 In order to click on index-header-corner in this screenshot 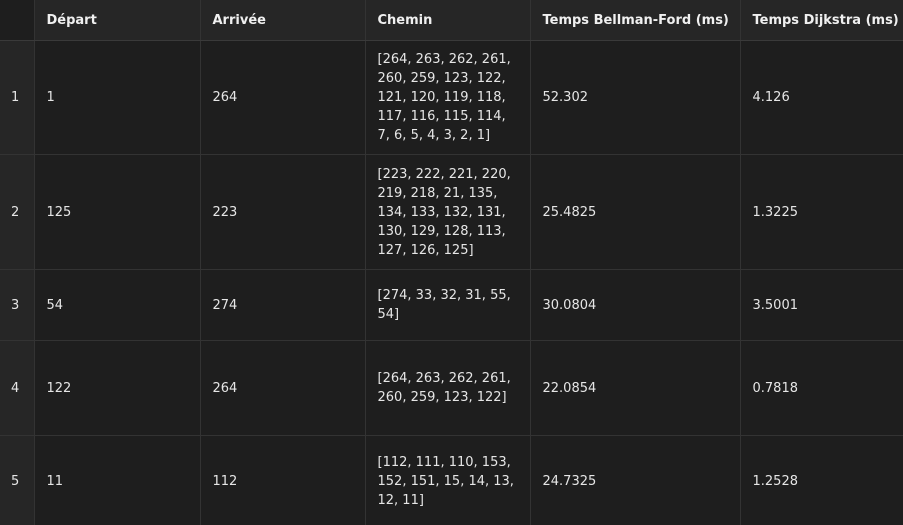, I will do `click(17, 20)`.